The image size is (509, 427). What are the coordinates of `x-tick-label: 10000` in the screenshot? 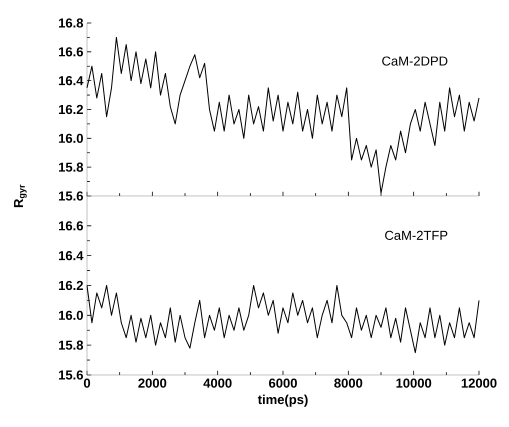 It's located at (414, 383).